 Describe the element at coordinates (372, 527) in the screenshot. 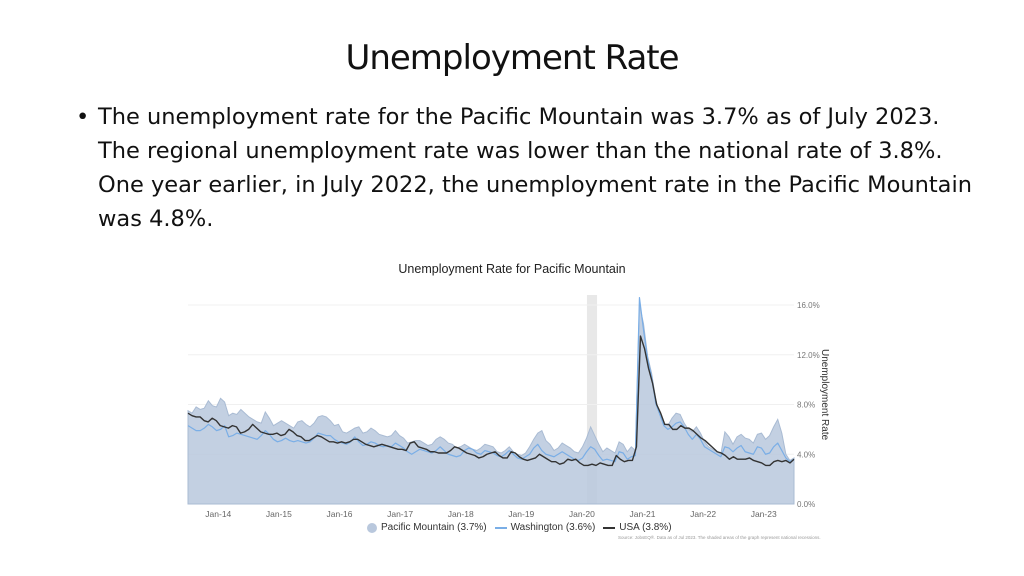

I see `legend-swatch-pacific` at that location.